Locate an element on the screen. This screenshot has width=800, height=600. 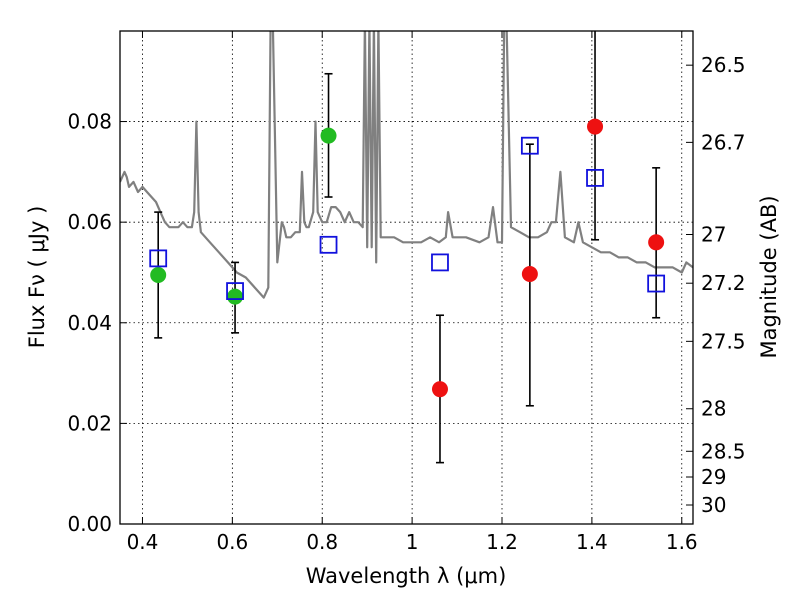
mag-tick-label: 27.5 is located at coordinates (723, 341).